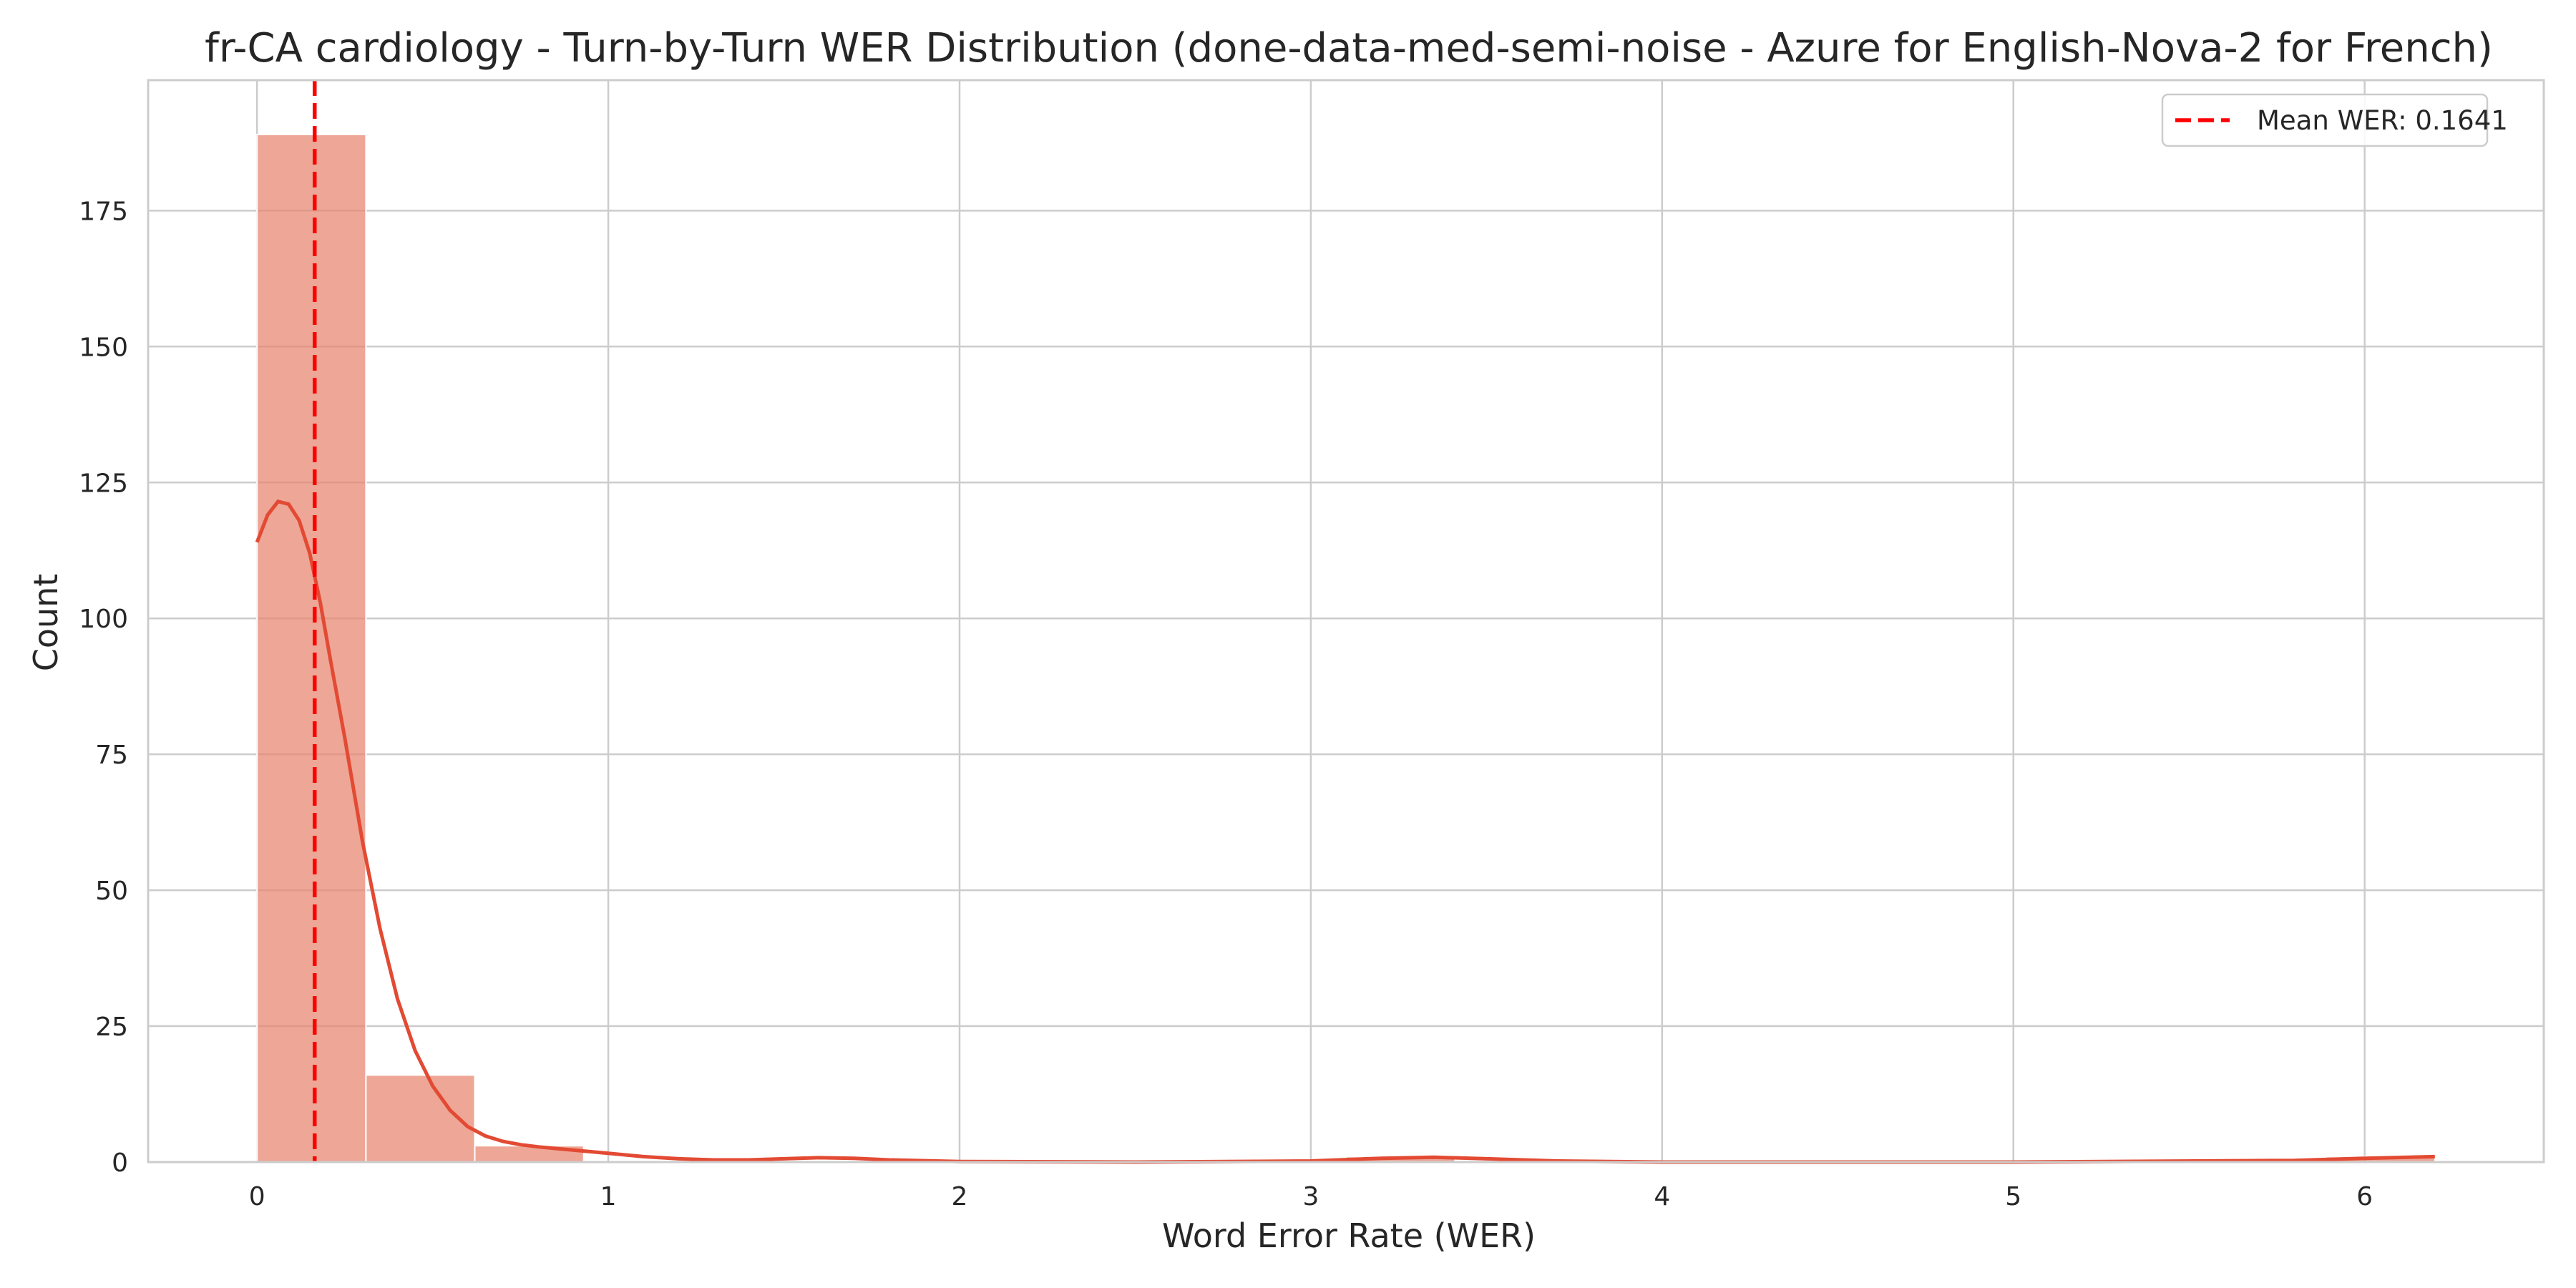 The image size is (2576, 1288). Describe the element at coordinates (2364, 1196) in the screenshot. I see `x-tick-label: 6` at that location.